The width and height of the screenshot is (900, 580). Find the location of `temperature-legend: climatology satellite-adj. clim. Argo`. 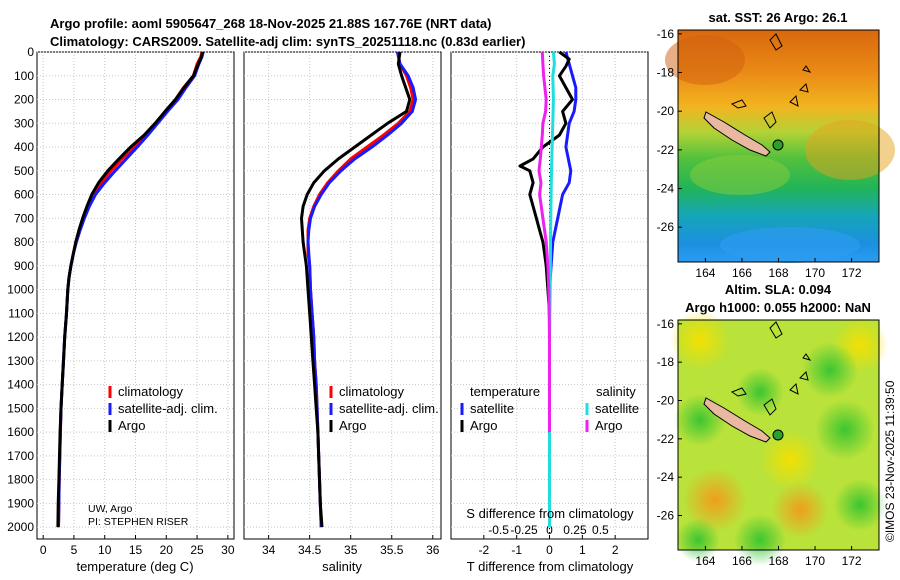

temperature-legend: climatology satellite-adj. clim. Argo is located at coordinates (163, 408).